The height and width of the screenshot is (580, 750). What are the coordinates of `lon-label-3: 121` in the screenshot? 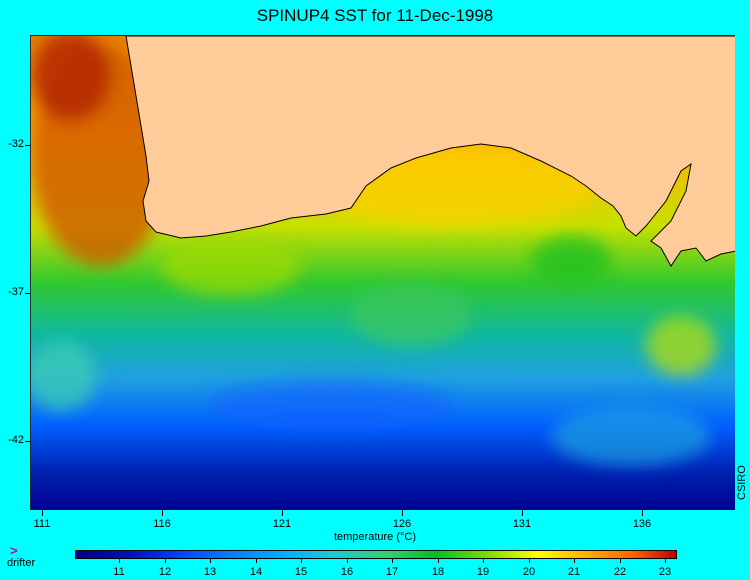 It's located at (282, 524).